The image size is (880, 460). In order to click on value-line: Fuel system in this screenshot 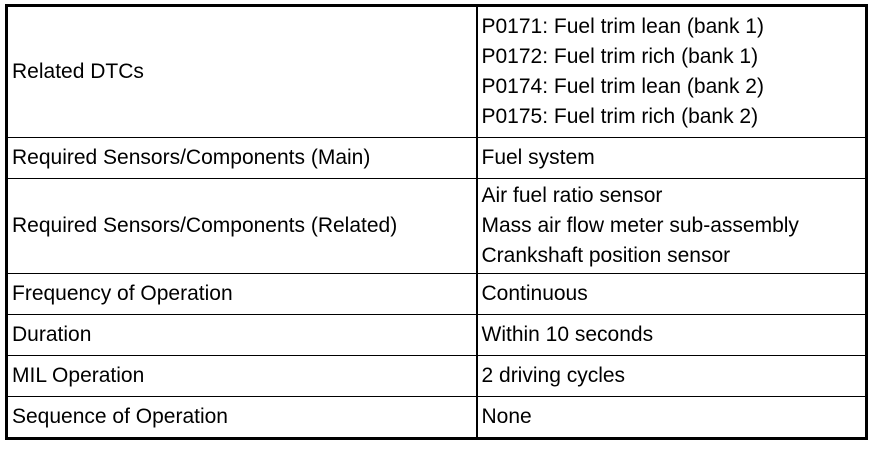, I will do `click(538, 157)`.